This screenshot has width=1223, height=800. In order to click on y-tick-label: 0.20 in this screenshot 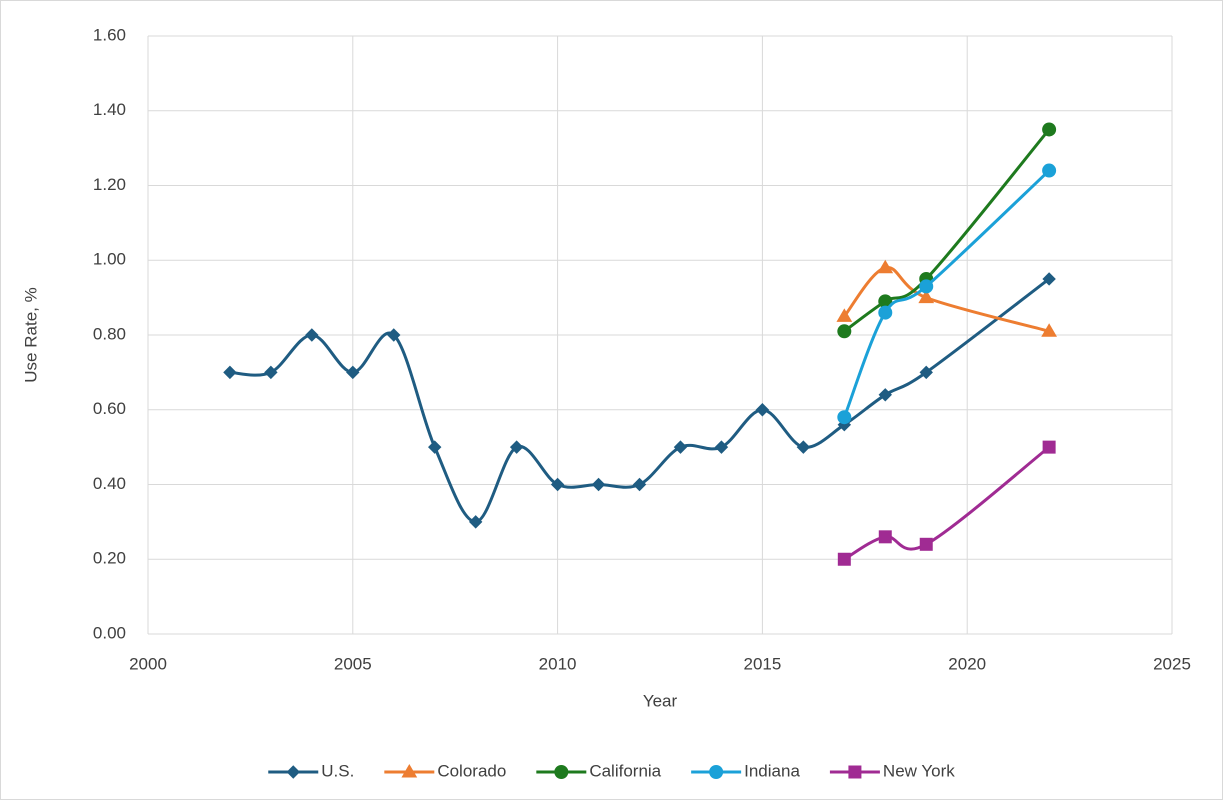, I will do `click(109, 558)`.